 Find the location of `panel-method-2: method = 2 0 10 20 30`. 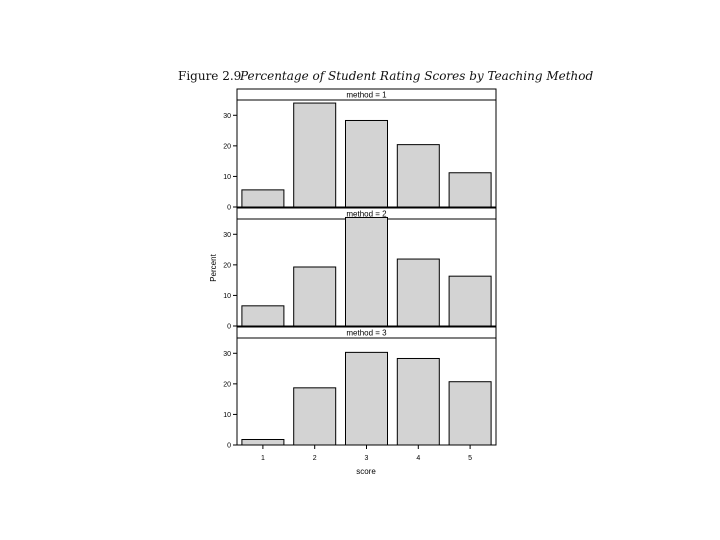

panel-method-2: method = 2 0 10 20 30 is located at coordinates (360, 269).